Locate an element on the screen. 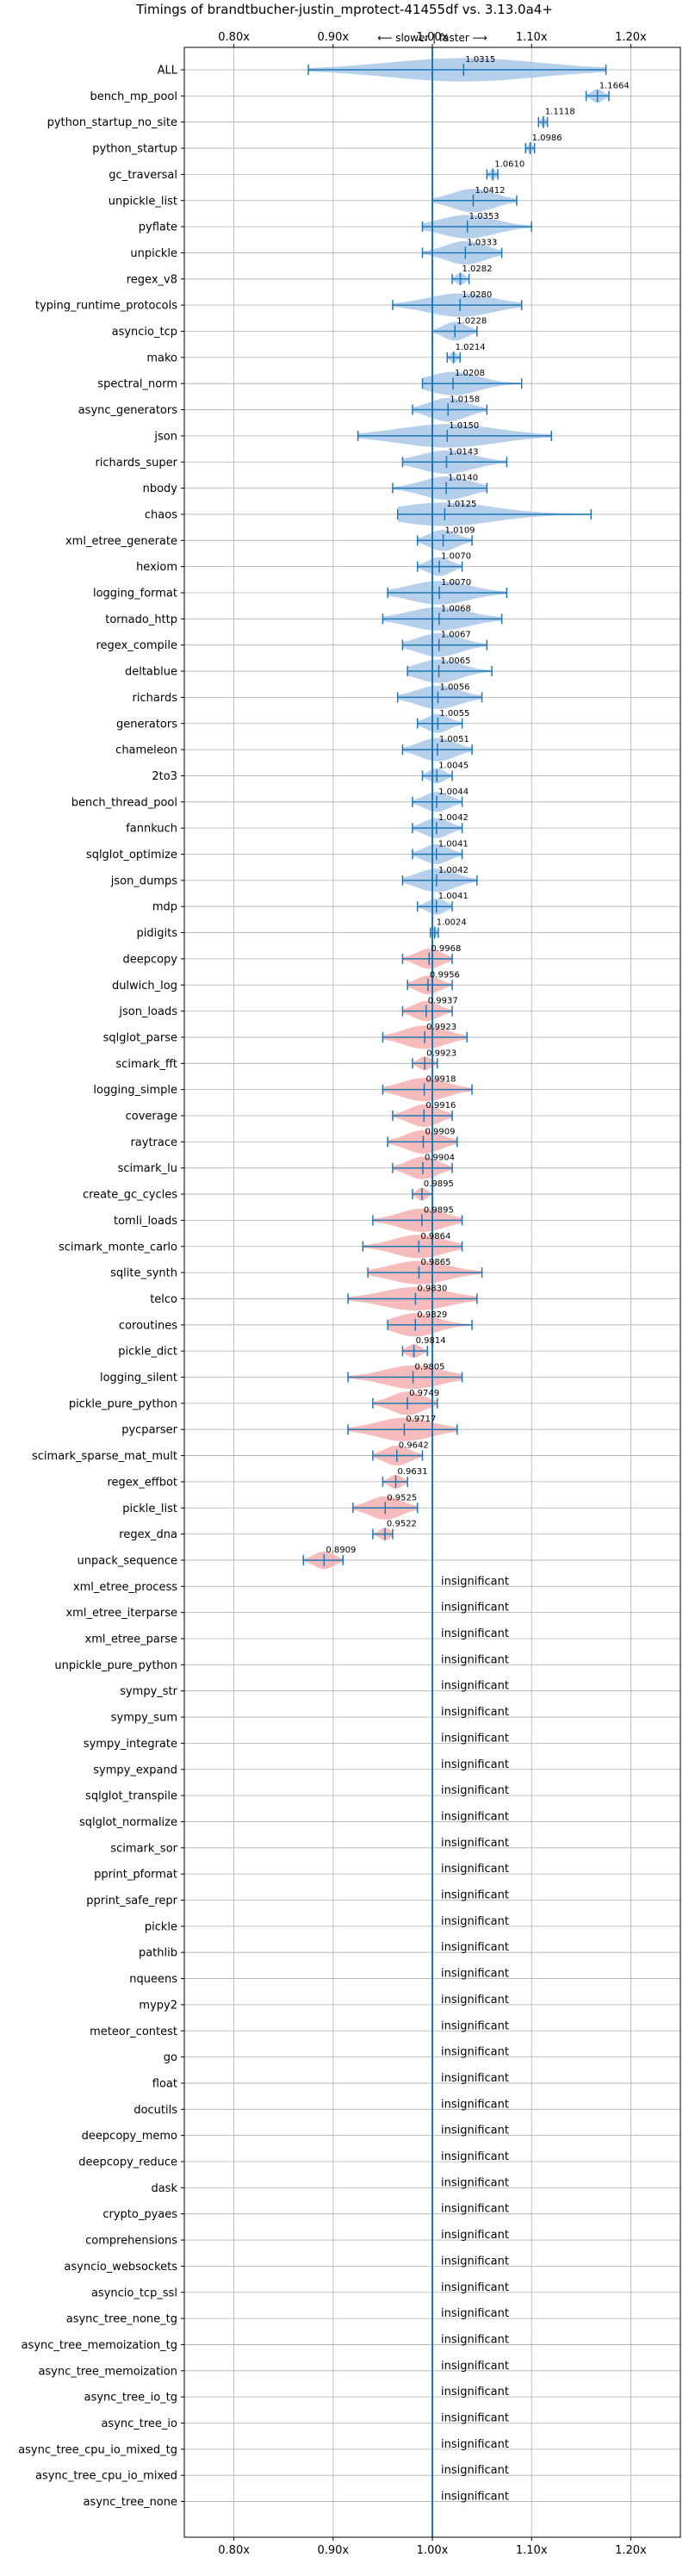 The height and width of the screenshot is (2576, 689). benchmark-label: scimark_sparse_mat_mult is located at coordinates (104, 1457).